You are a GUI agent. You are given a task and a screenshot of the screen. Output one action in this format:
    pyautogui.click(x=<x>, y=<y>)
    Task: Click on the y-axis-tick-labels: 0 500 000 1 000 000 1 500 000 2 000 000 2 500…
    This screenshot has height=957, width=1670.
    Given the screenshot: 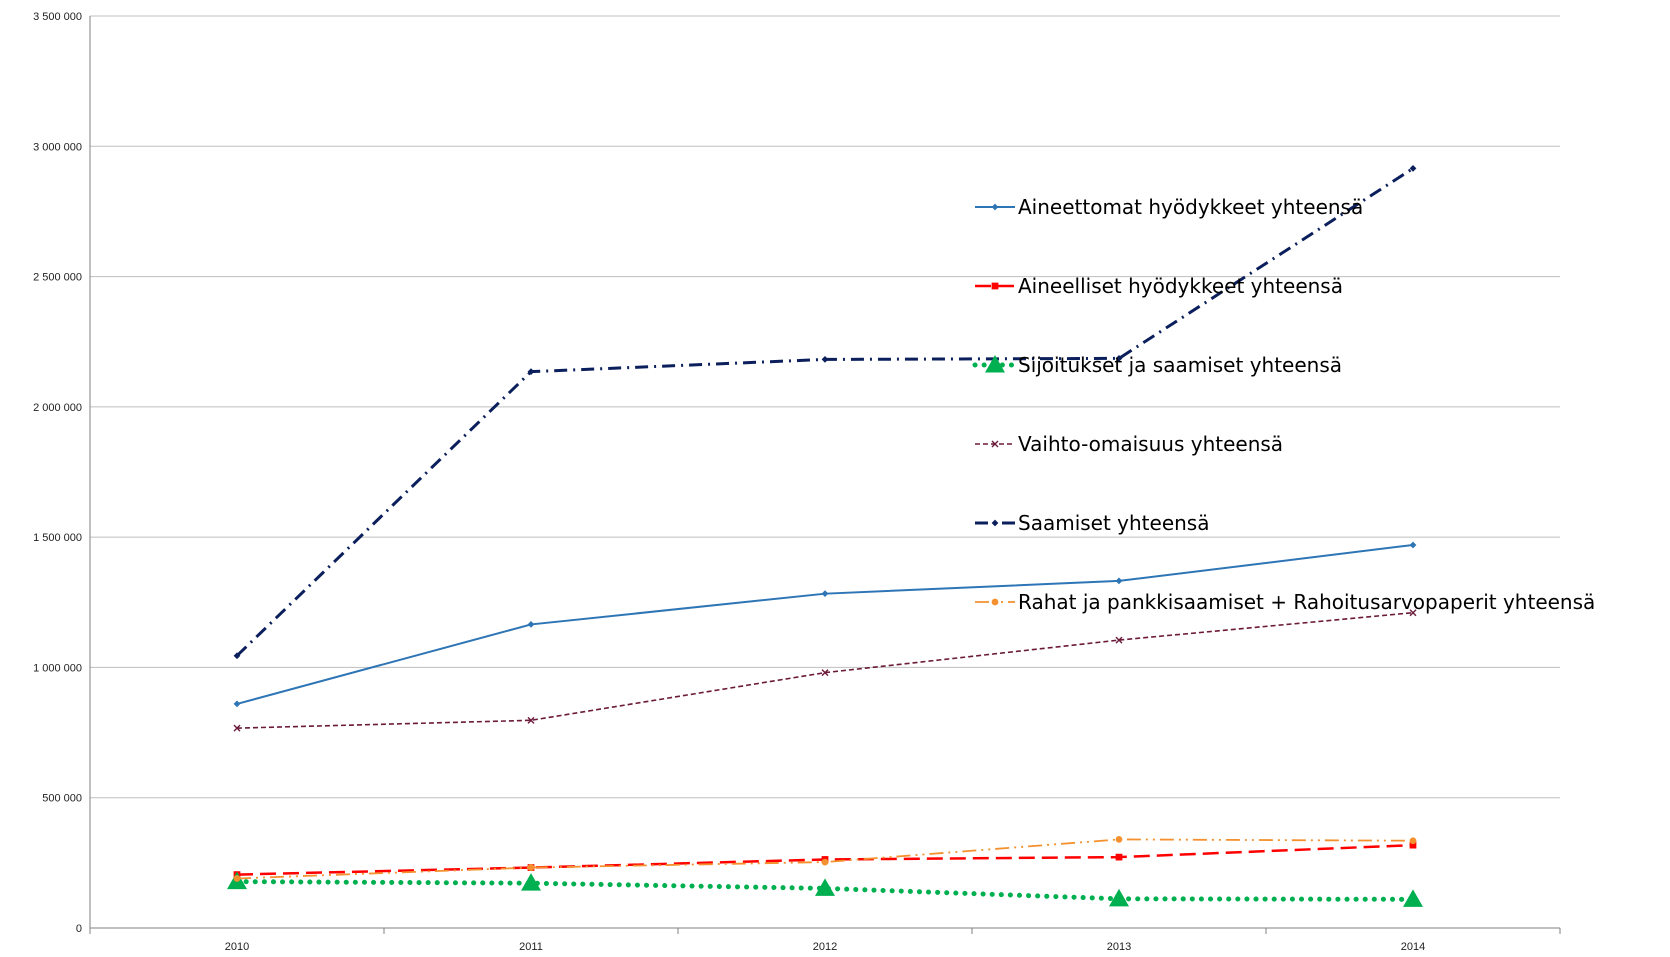 What is the action you would take?
    pyautogui.click(x=57, y=473)
    